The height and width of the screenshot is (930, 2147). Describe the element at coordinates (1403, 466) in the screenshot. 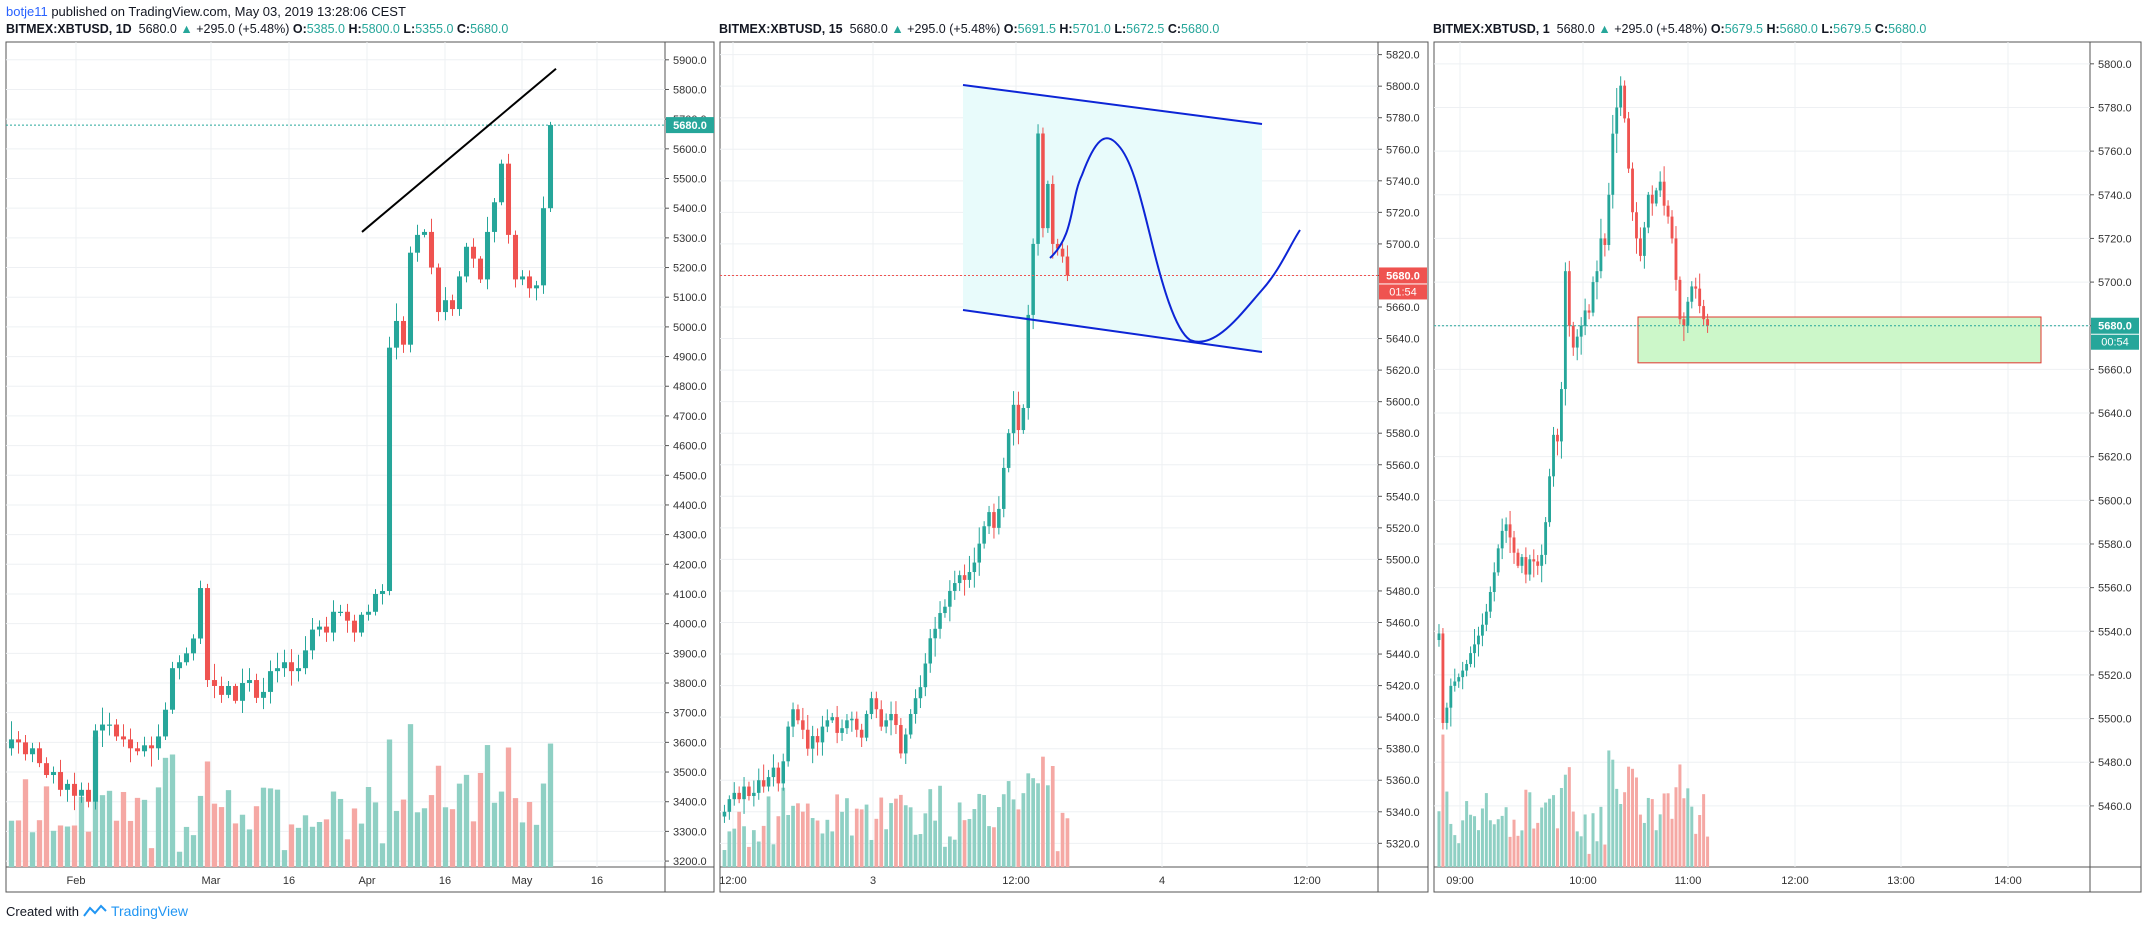

I see `y-tick-label: 5560.0` at that location.